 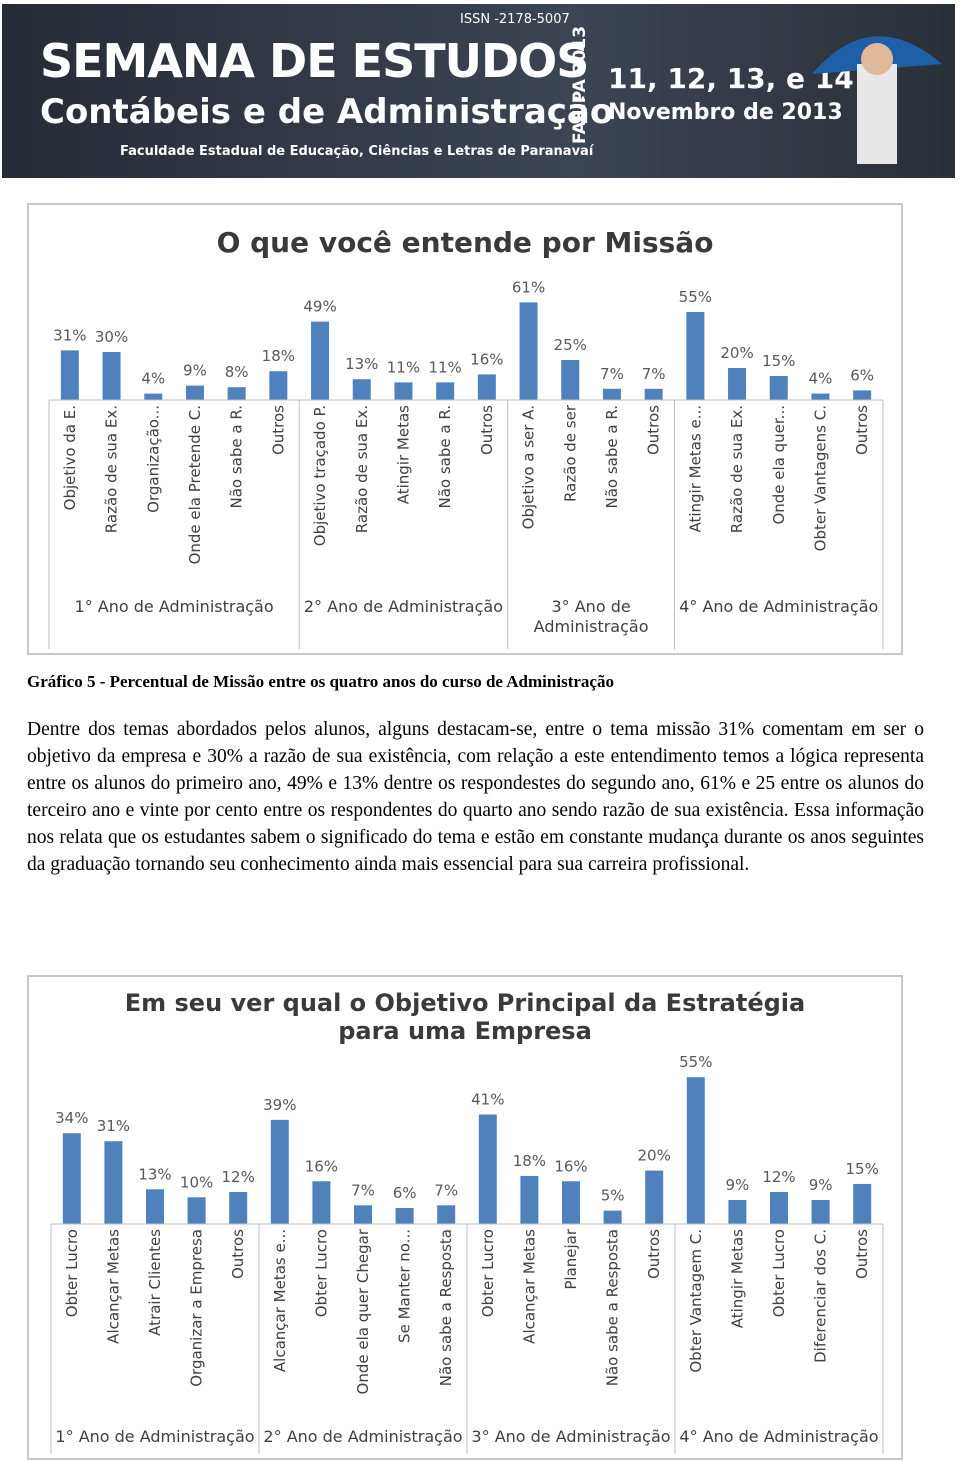 I want to click on banner-subtitle: Contábeis e de Administração, so click(x=327, y=112).